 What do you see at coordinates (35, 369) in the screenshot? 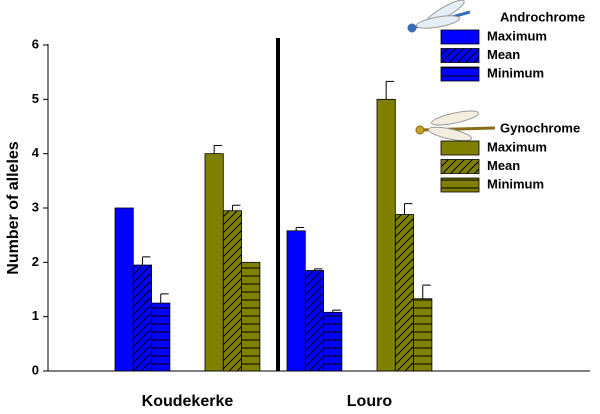
I see `y-tick-label: 0` at bounding box center [35, 369].